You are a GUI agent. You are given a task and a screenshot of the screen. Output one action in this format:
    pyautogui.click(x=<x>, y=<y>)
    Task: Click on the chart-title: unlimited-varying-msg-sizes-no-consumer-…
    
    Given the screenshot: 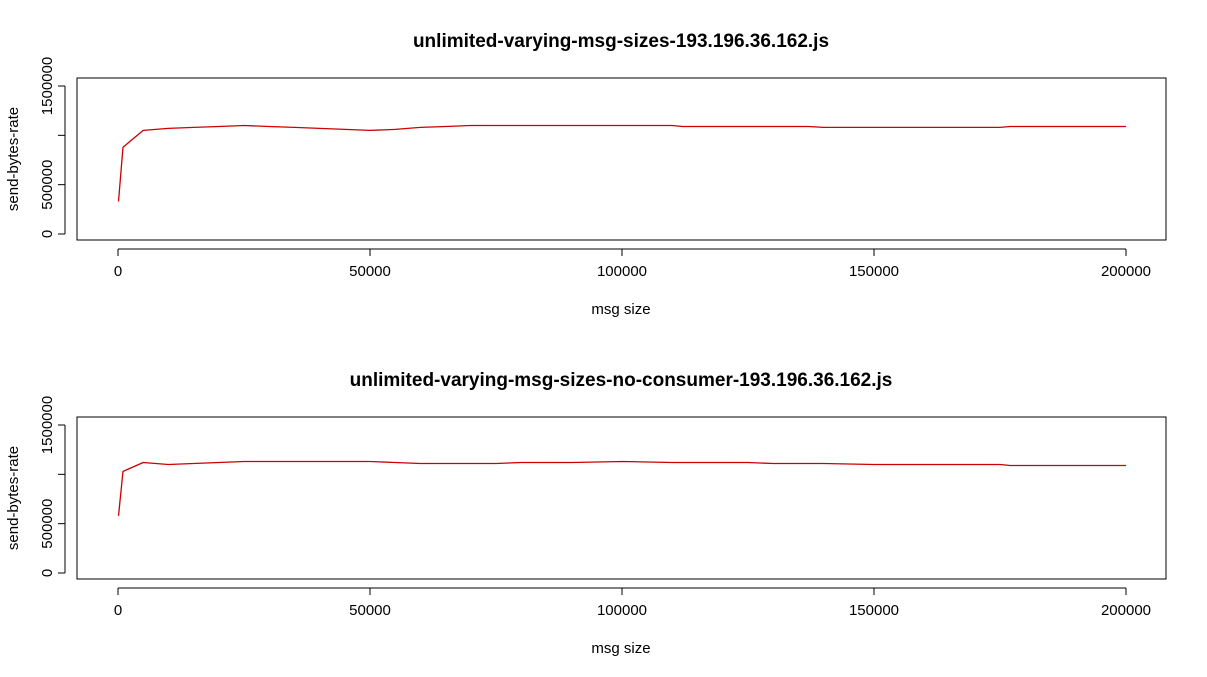 What is the action you would take?
    pyautogui.click(x=621, y=380)
    